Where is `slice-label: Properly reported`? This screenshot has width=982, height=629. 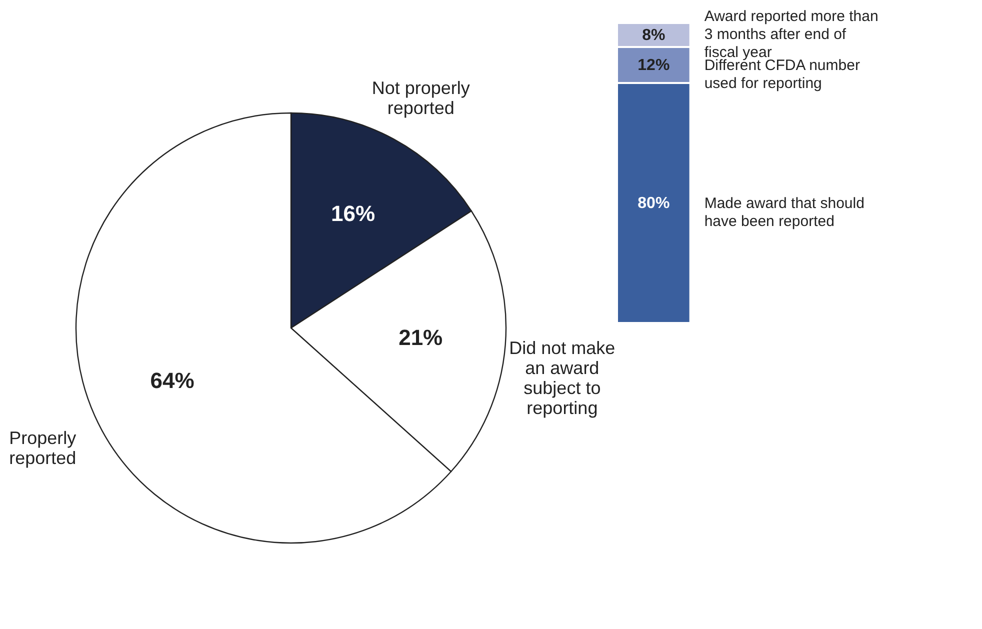
slice-label: Properly reported is located at coordinates (42, 448).